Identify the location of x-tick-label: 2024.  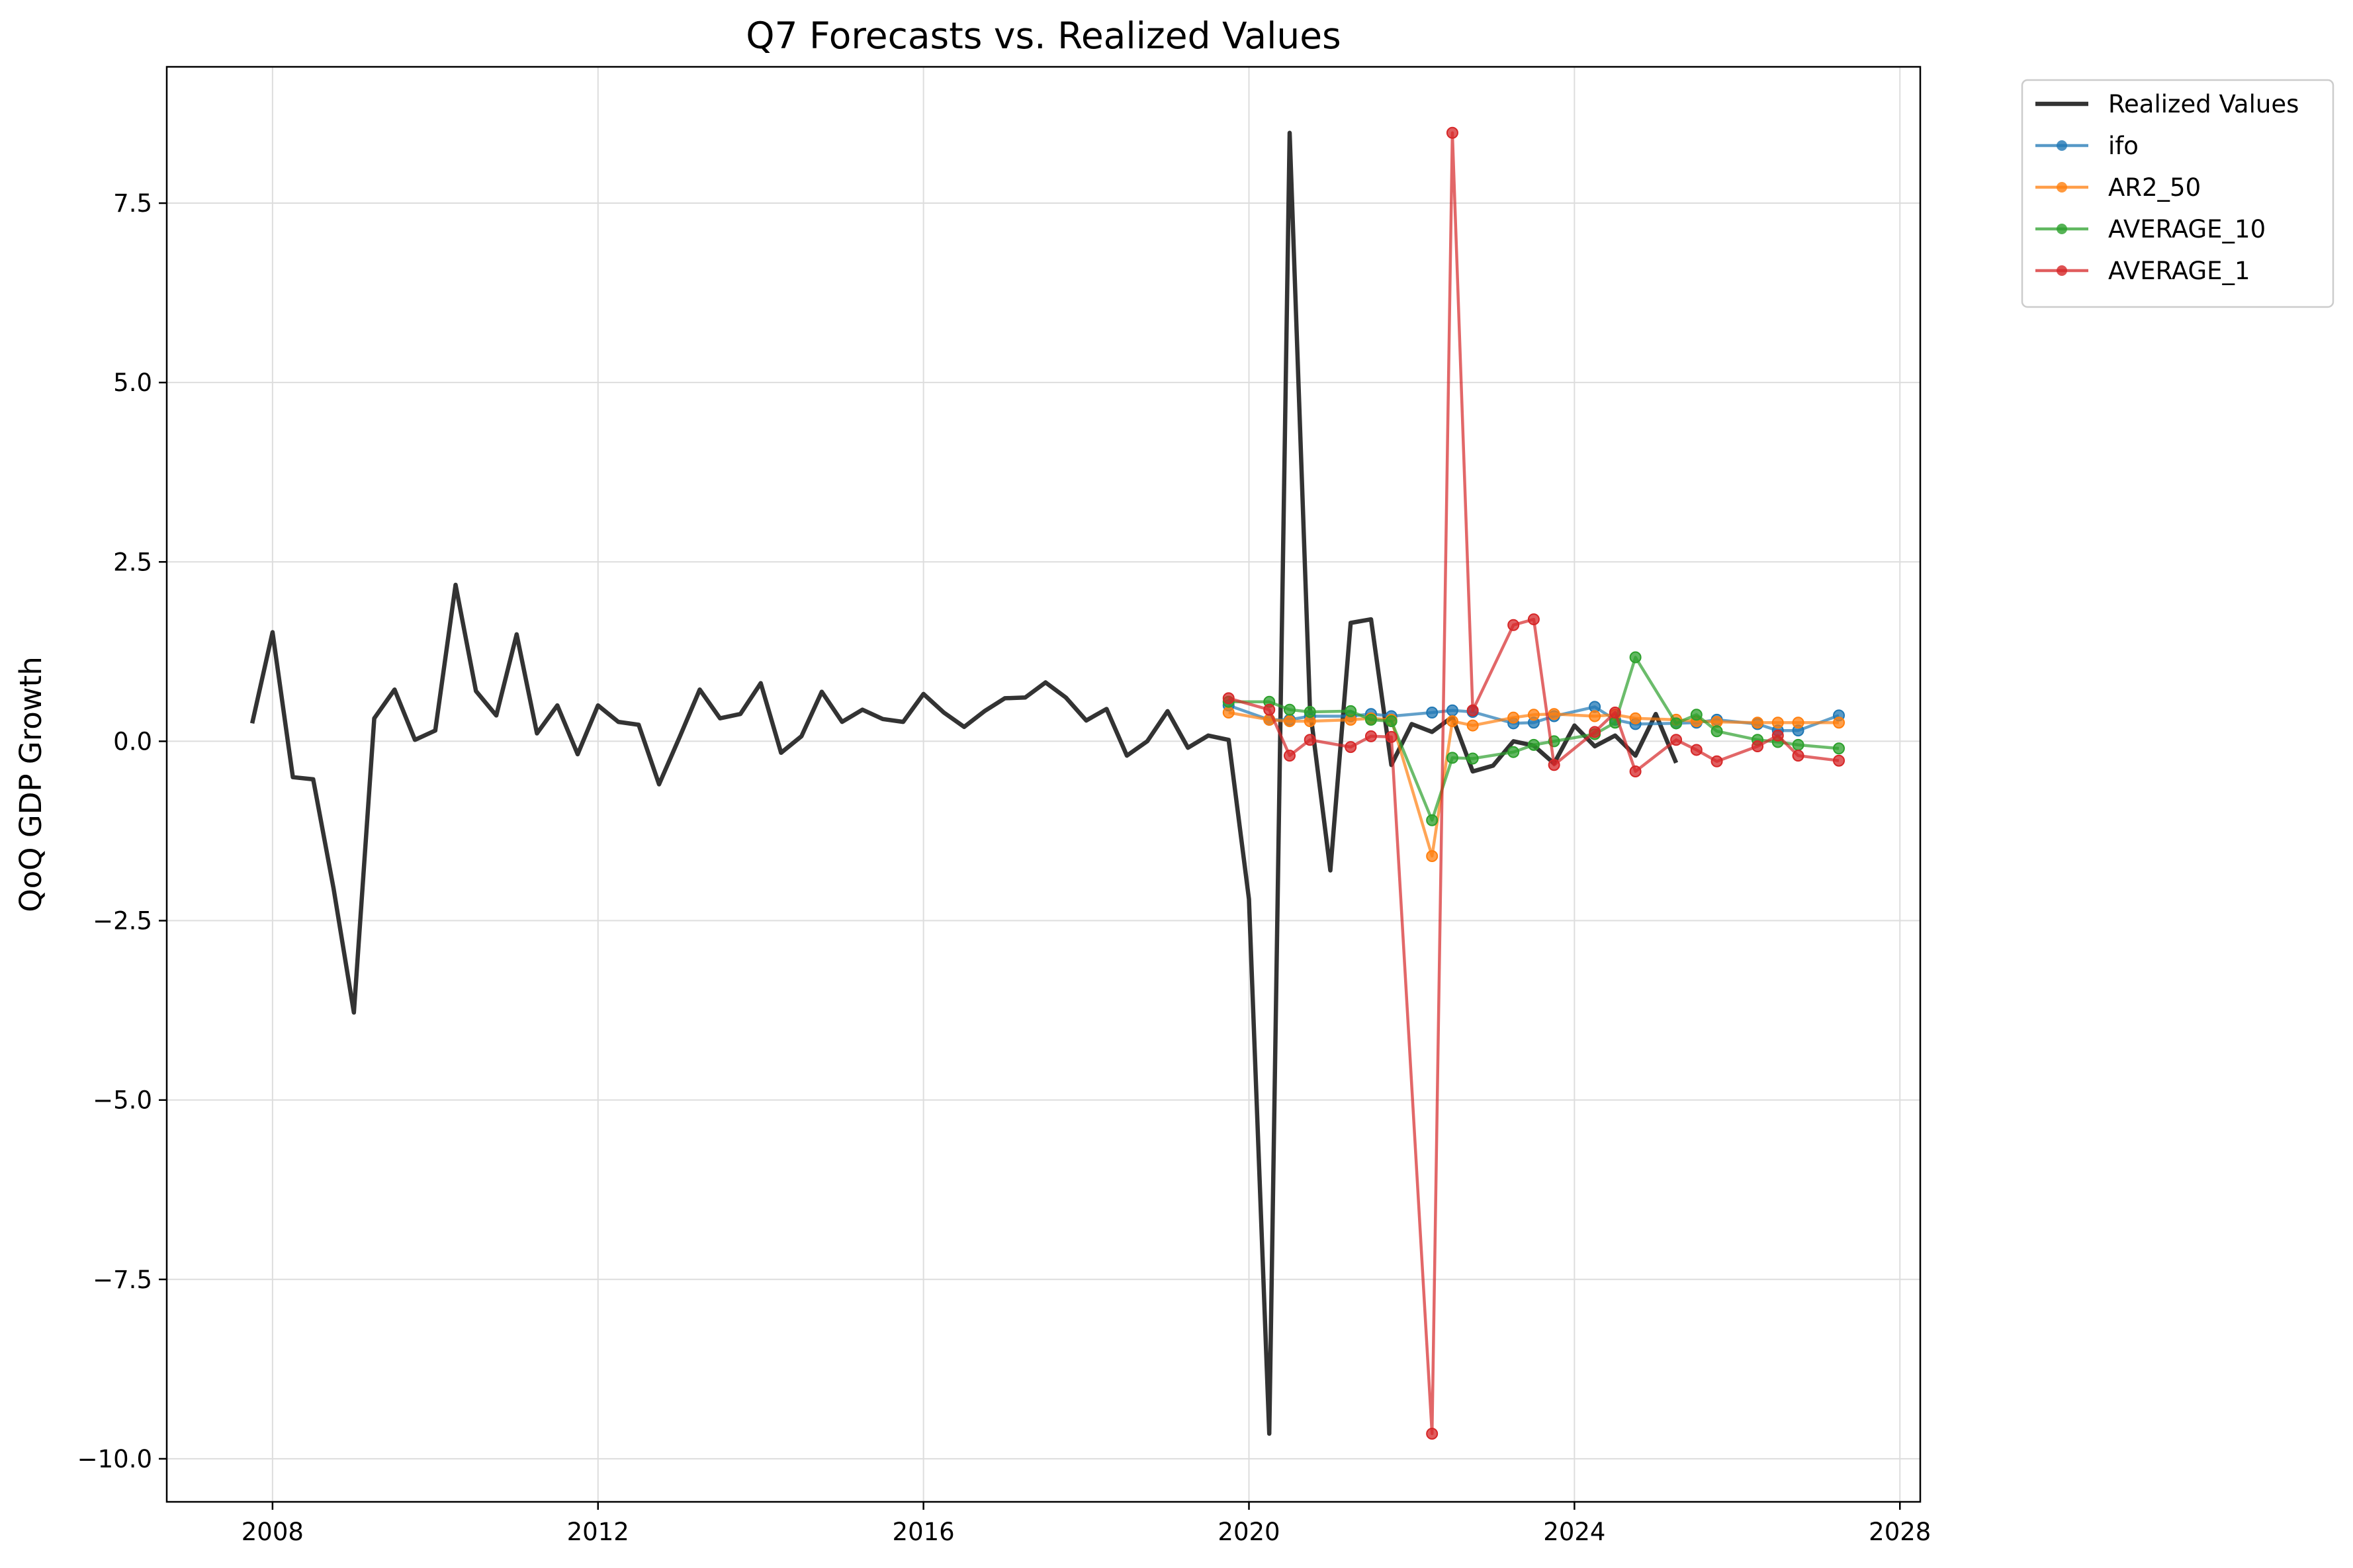
(1574, 1532).